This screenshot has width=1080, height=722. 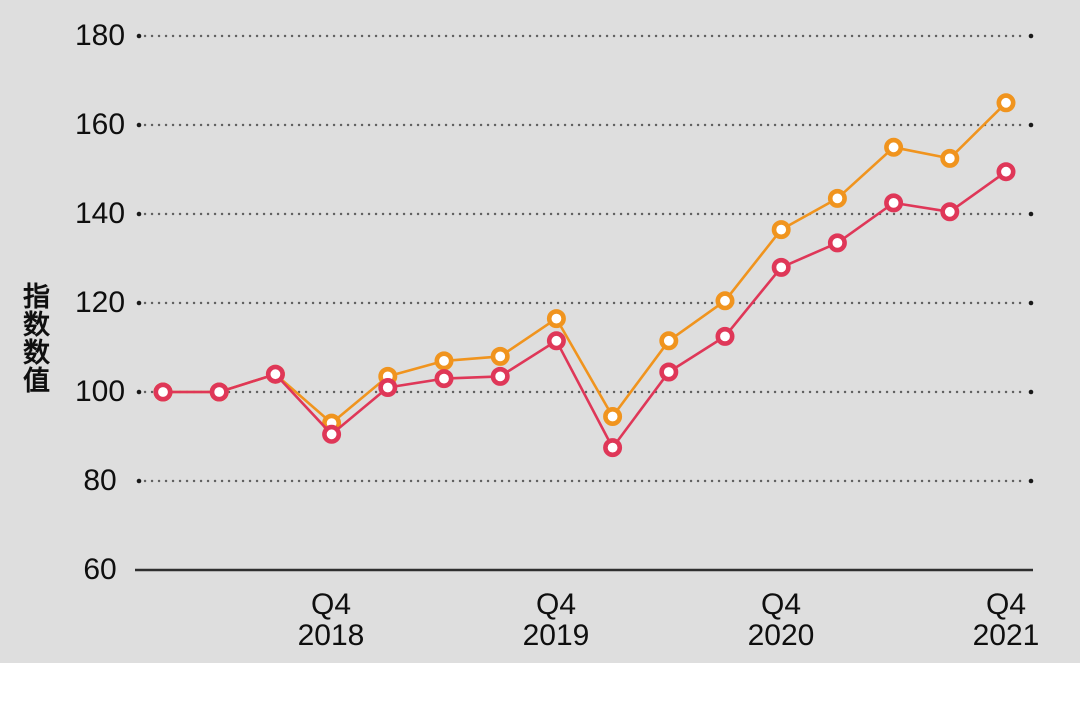 What do you see at coordinates (1006, 635) in the screenshot?
I see `x-tick-year: 2021` at bounding box center [1006, 635].